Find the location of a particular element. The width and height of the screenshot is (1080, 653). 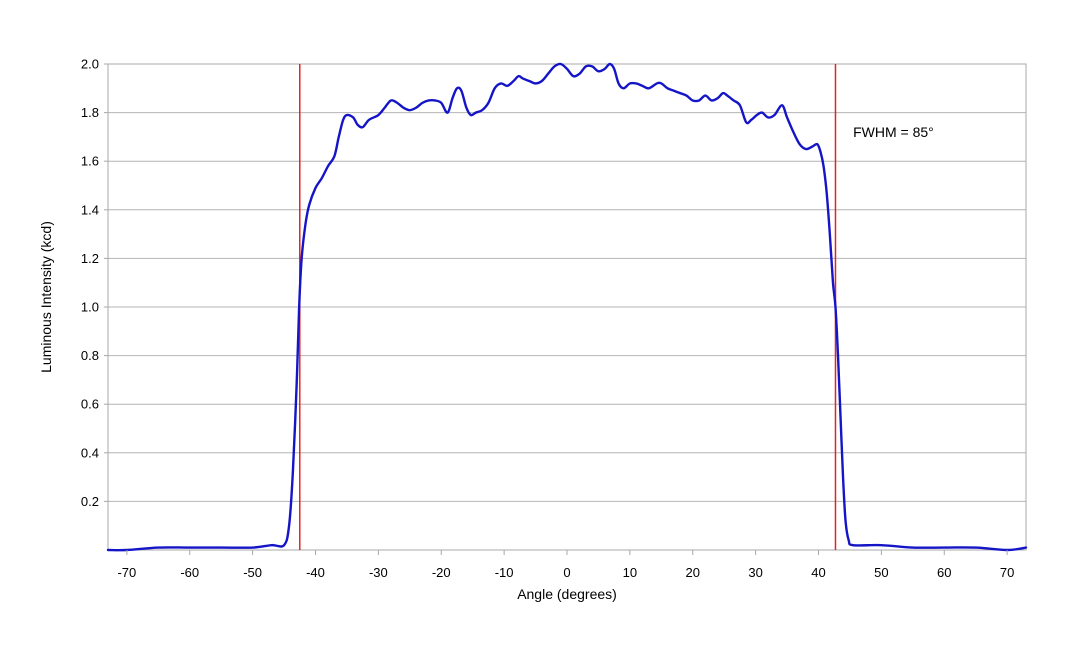

annotations: FWHM = 85° is located at coordinates (893, 132).